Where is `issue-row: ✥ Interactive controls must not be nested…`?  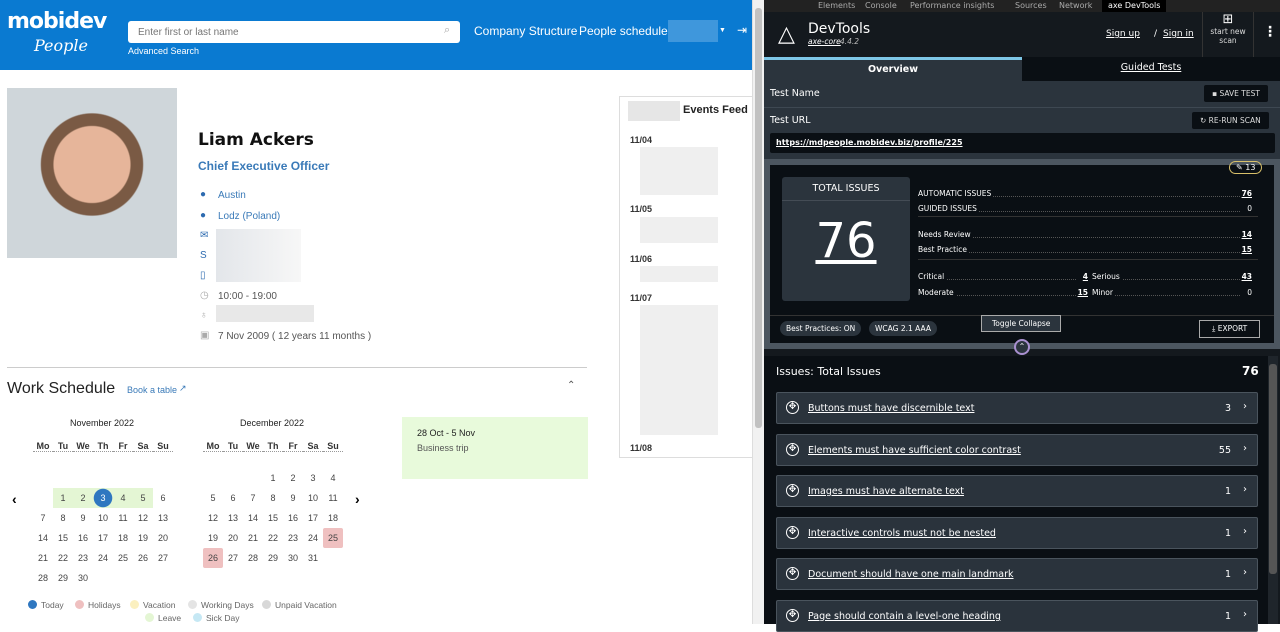 issue-row: ✥ Interactive controls must not be nested… is located at coordinates (1017, 532).